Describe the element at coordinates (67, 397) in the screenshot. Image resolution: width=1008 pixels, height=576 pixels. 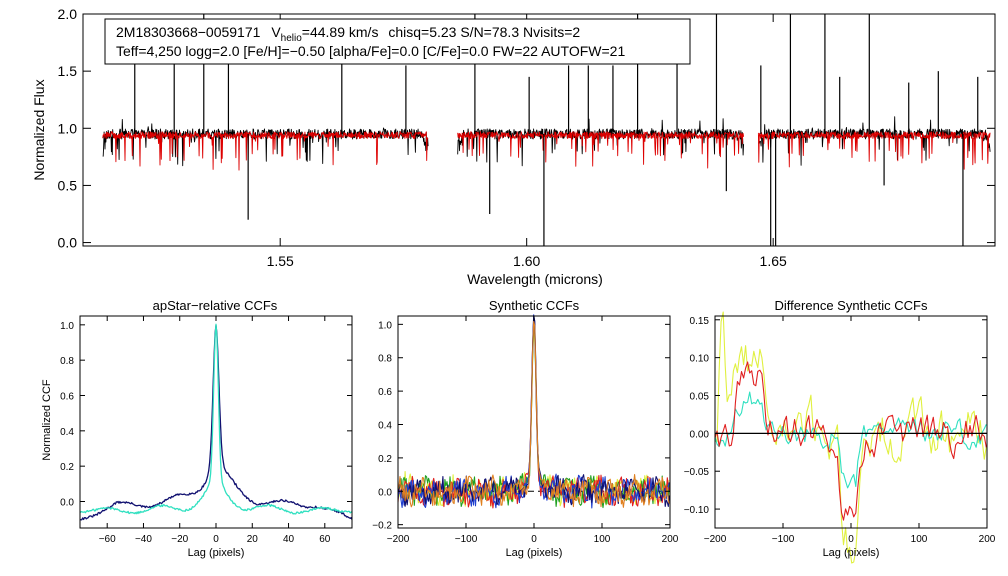
I see `apstar-ccf-ytick-label: 0.6` at that location.